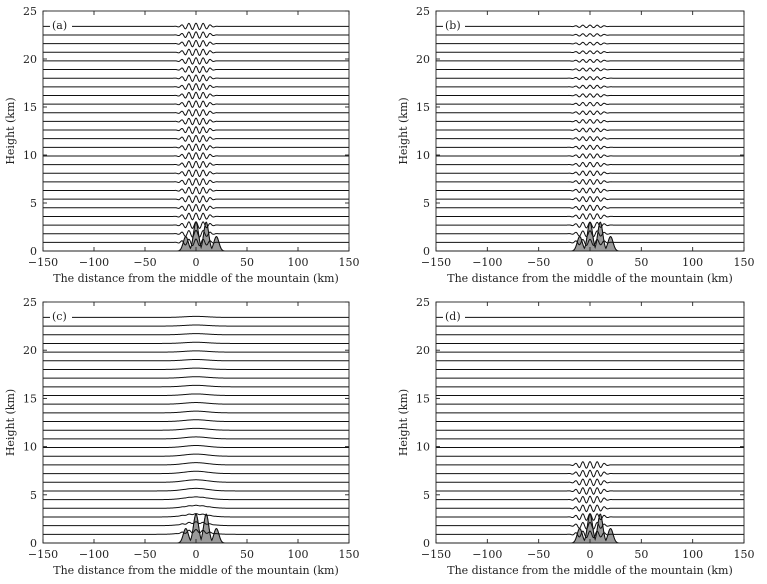 This screenshot has width=767, height=584. I want to click on y-tick-label-b: 10, so click(423, 155).